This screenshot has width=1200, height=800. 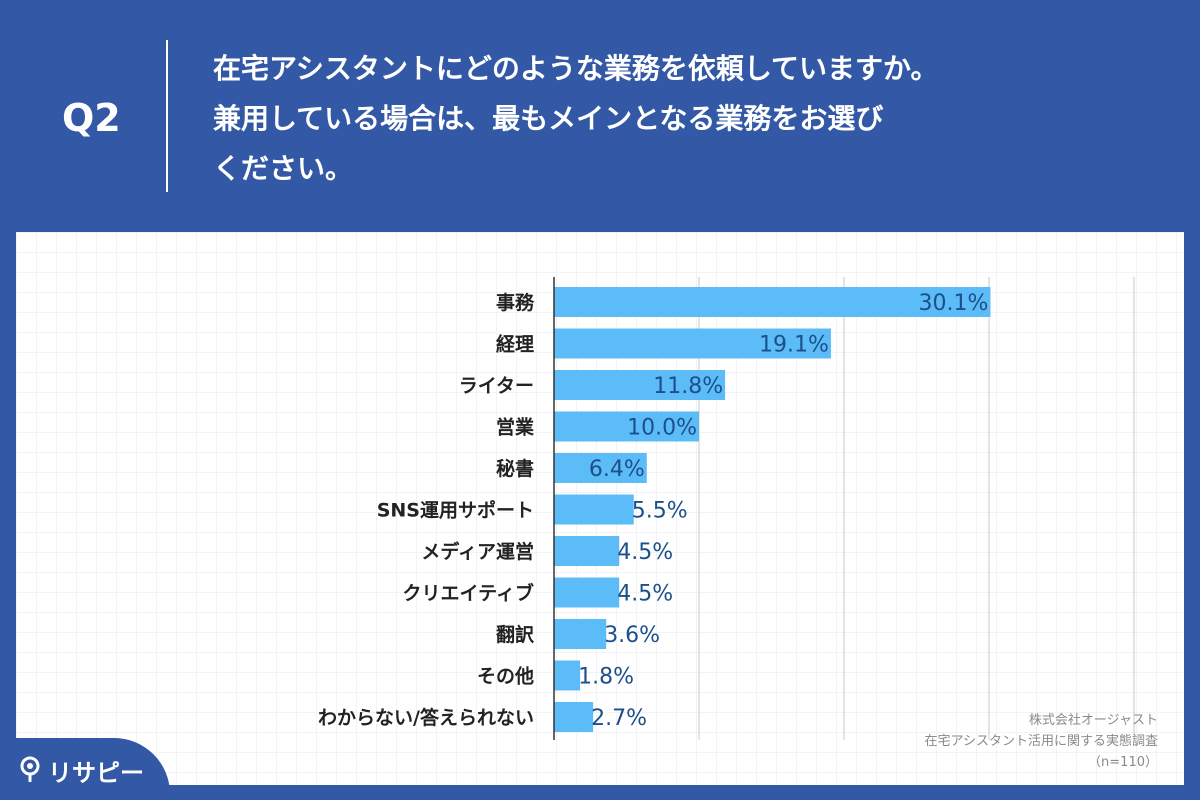 I want to click on brand-name: リサピー, so click(x=96, y=773).